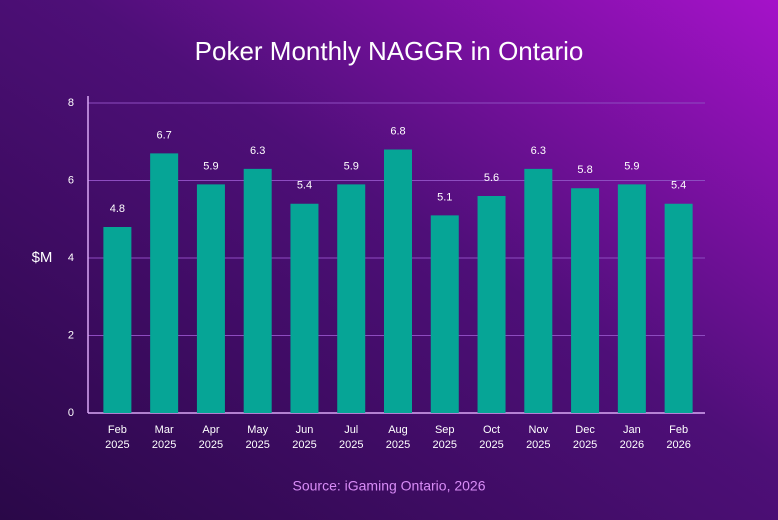 The width and height of the screenshot is (778, 520). Describe the element at coordinates (71, 180) in the screenshot. I see `y-tick-label: 6` at that location.